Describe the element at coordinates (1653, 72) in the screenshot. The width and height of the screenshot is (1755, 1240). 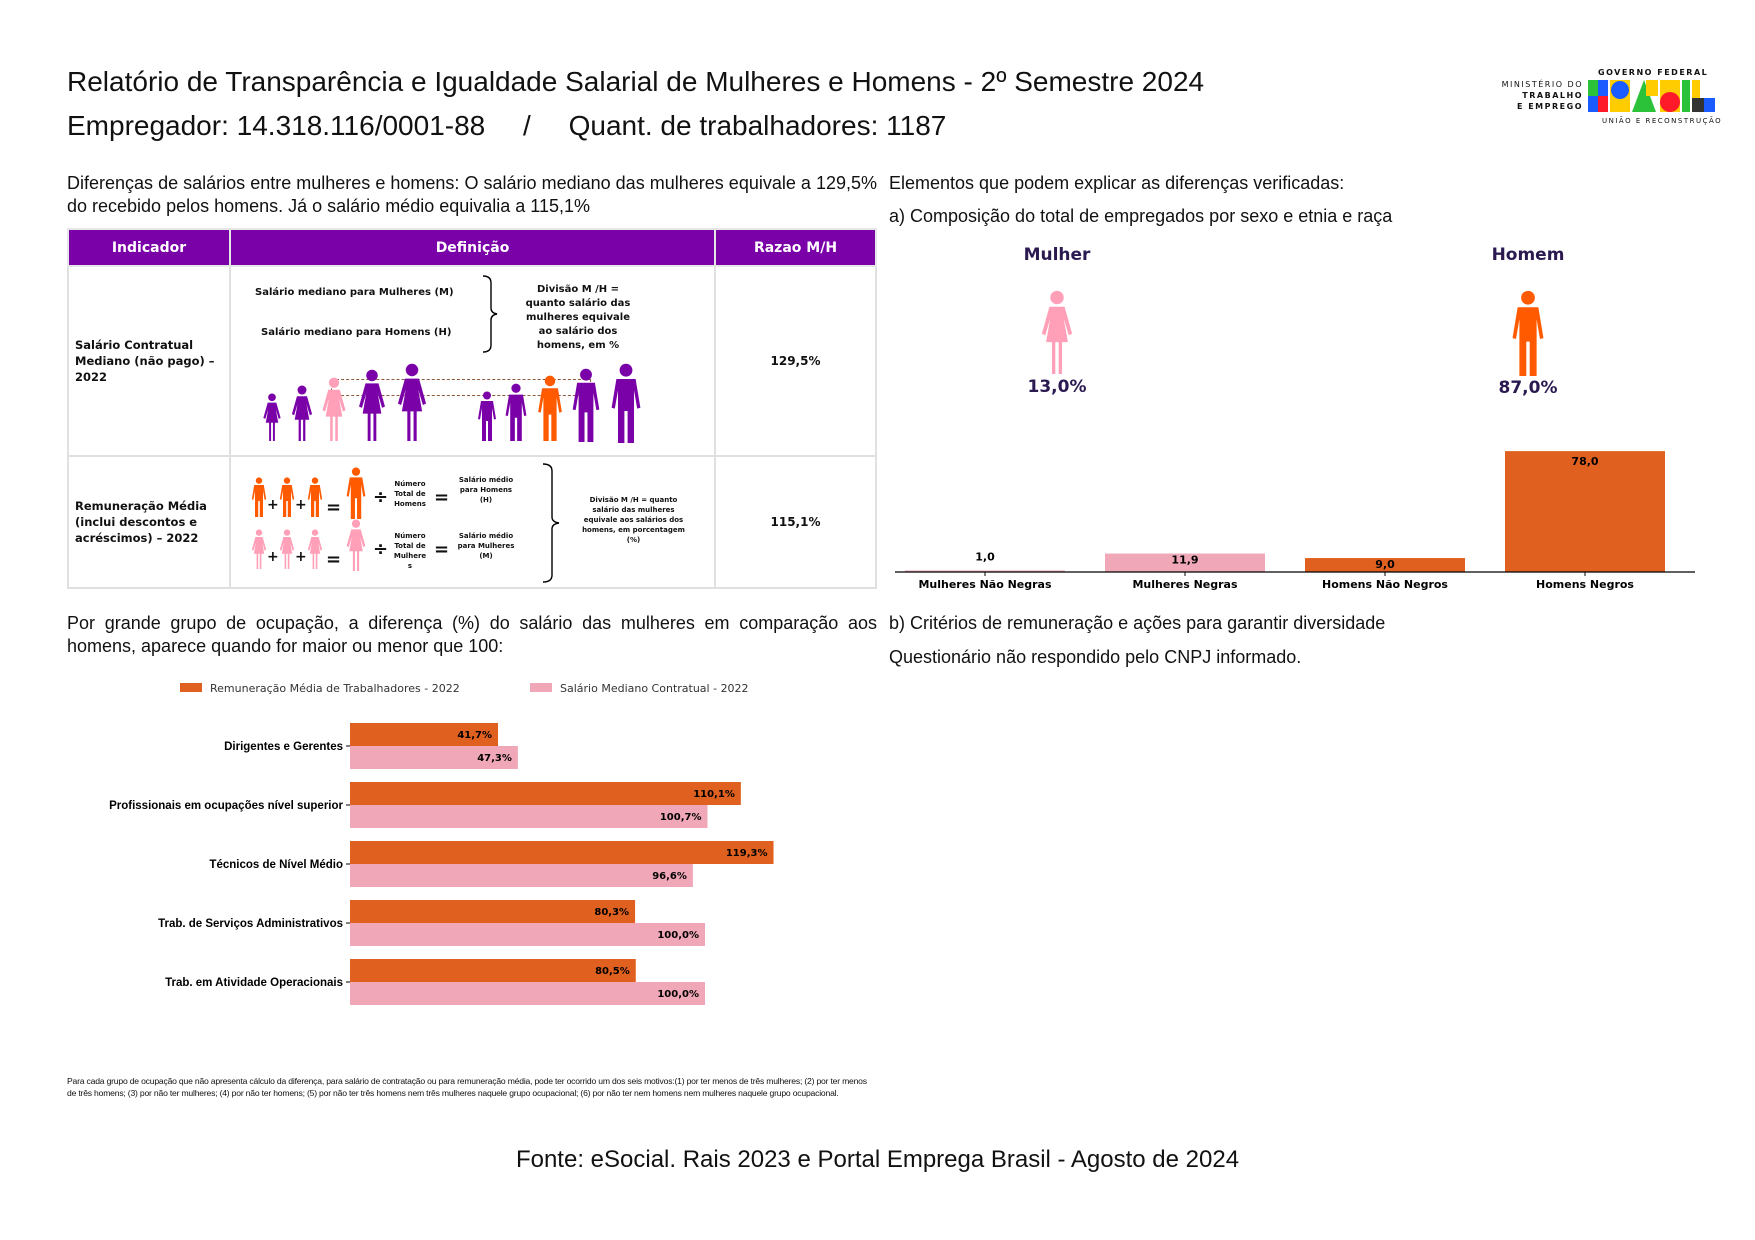
I see `logo-text: GOVERNO FEDERAL` at that location.